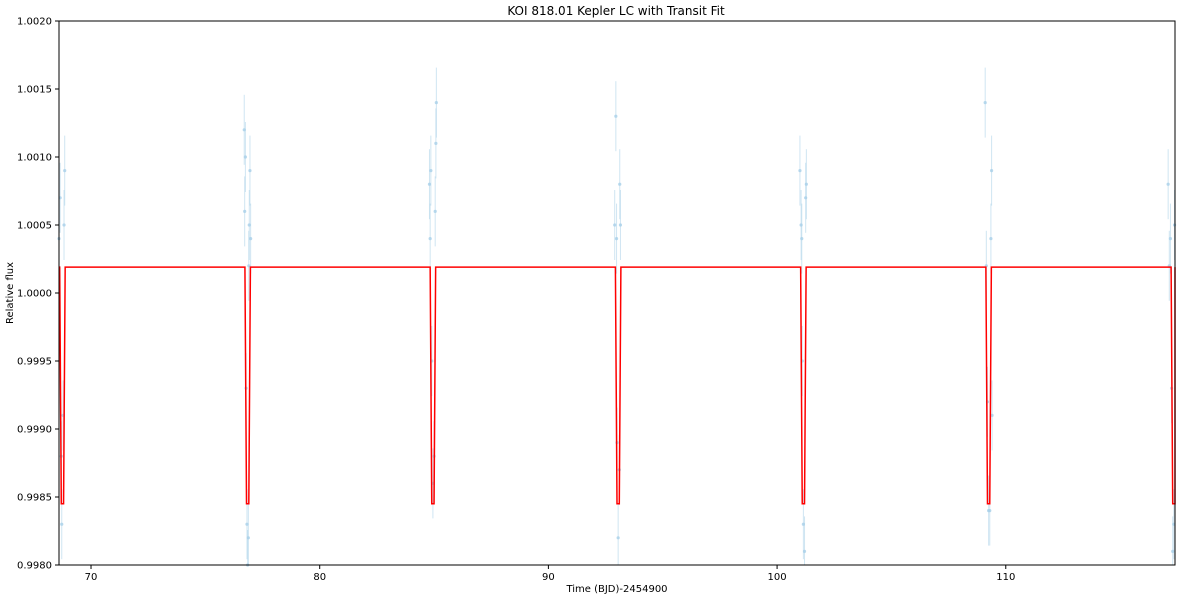 The image size is (1182, 601). I want to click on y-axis-title: Relative flux, so click(10, 293).